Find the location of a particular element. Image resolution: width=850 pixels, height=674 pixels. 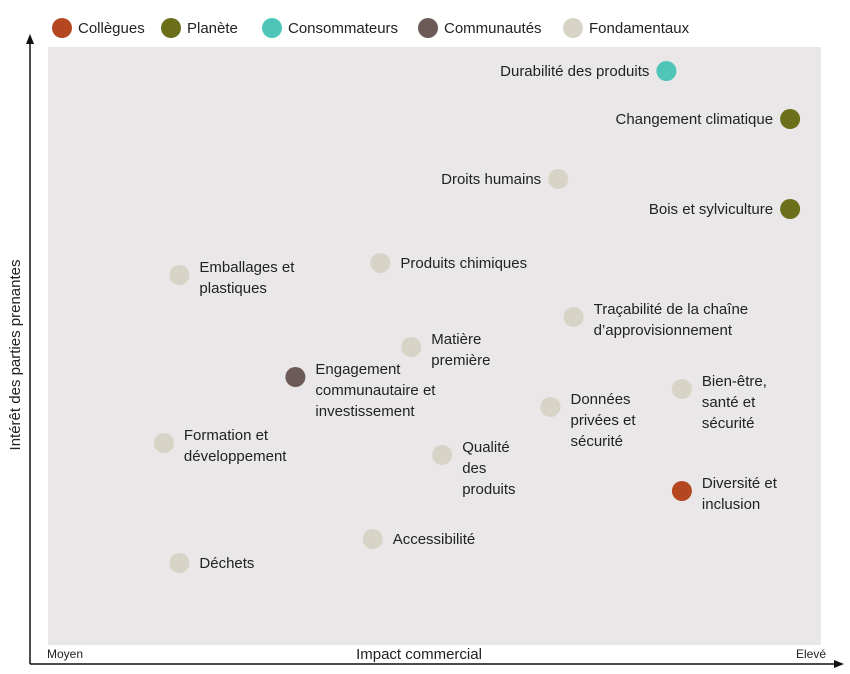

data-point-label: Bien-être, is located at coordinates (734, 381).